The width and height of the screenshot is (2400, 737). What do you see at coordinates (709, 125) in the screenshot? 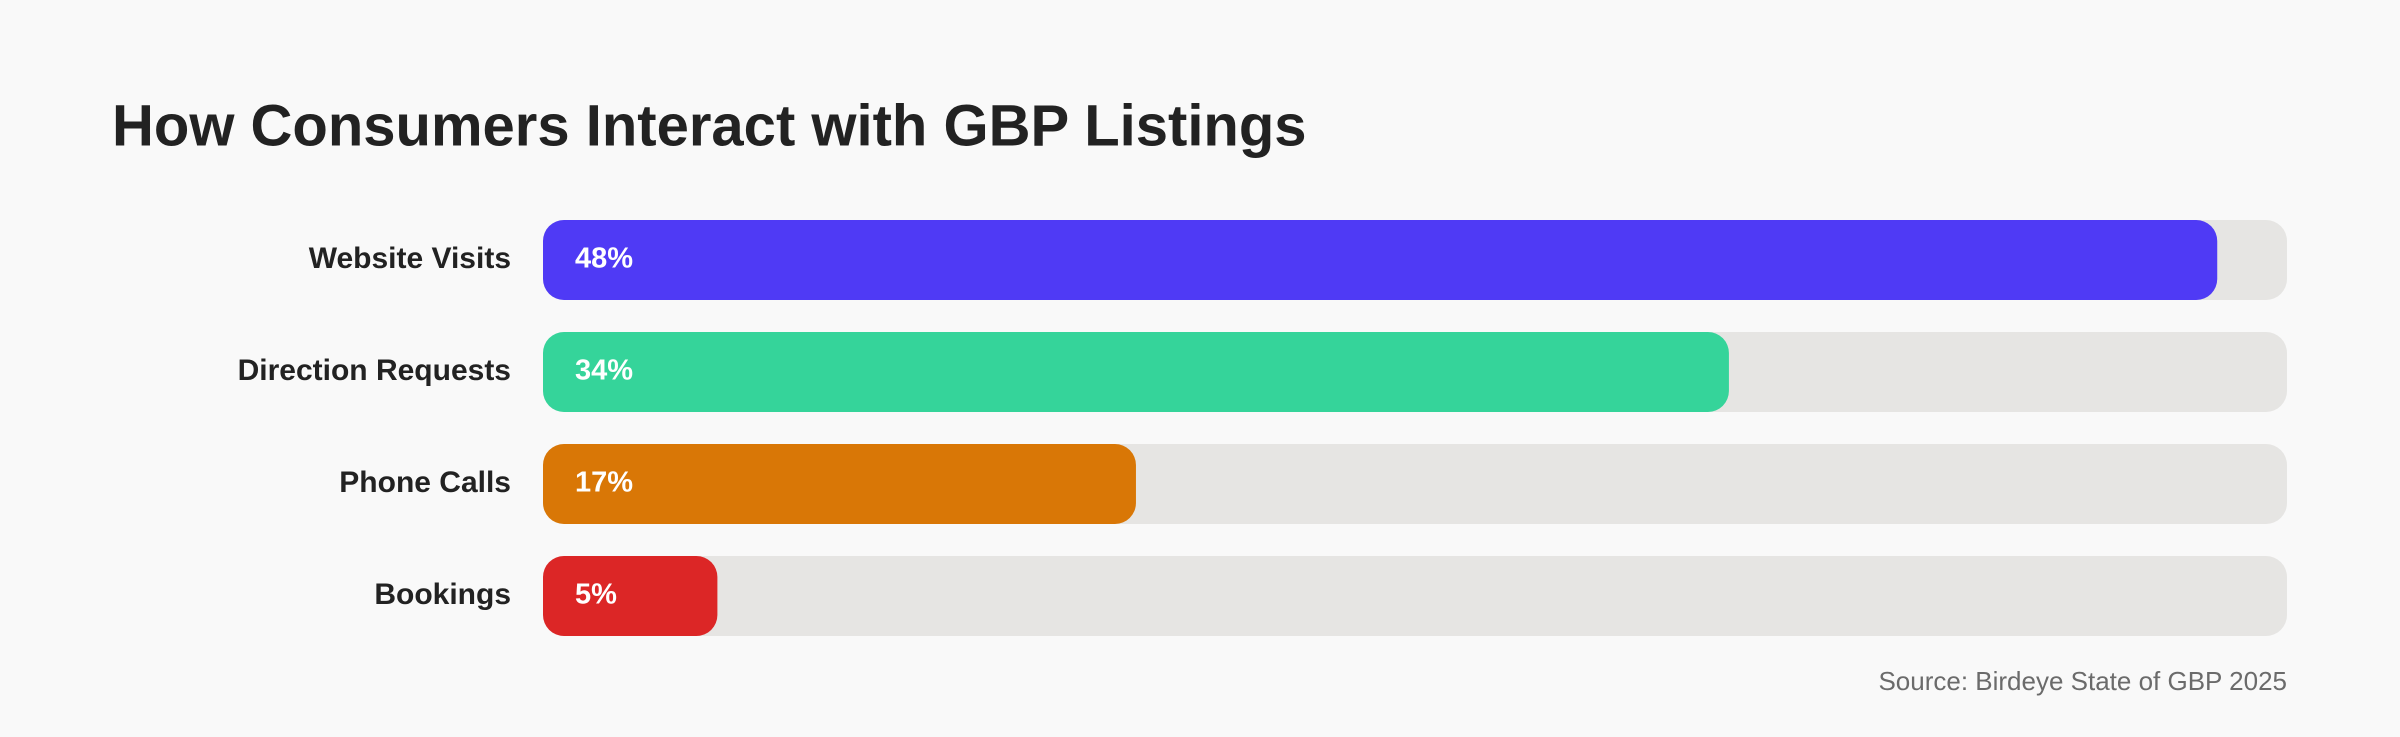
I see `chart-title: How Consumers Interact with GBP Listings` at bounding box center [709, 125].